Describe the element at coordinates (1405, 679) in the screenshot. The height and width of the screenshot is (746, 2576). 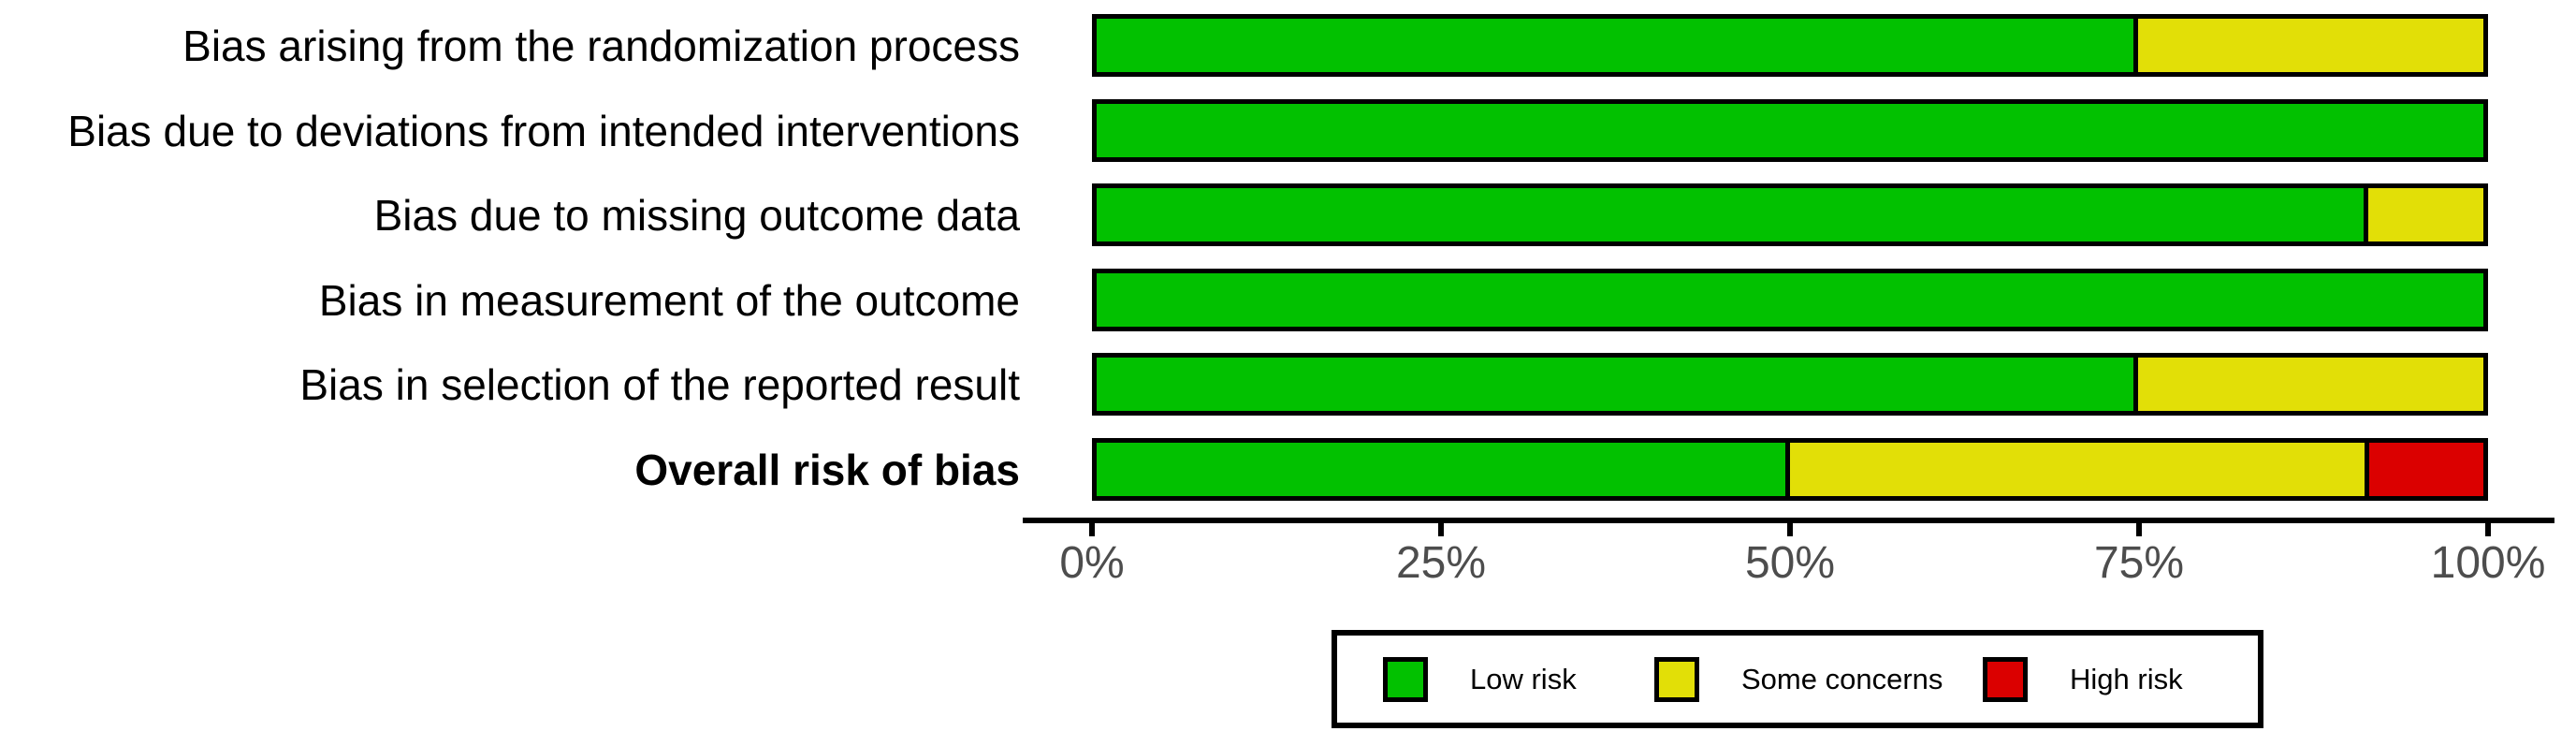
I see `legend-swatch-low-risk` at that location.